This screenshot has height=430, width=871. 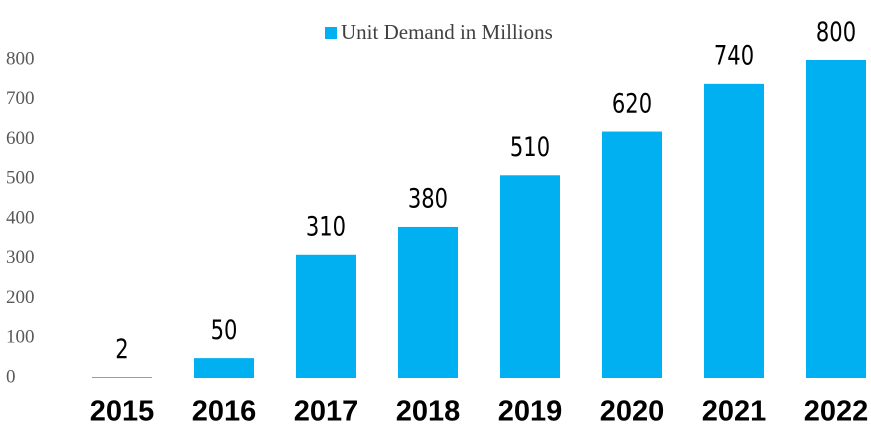 I want to click on x-tick-label: 2020, so click(x=632, y=412).